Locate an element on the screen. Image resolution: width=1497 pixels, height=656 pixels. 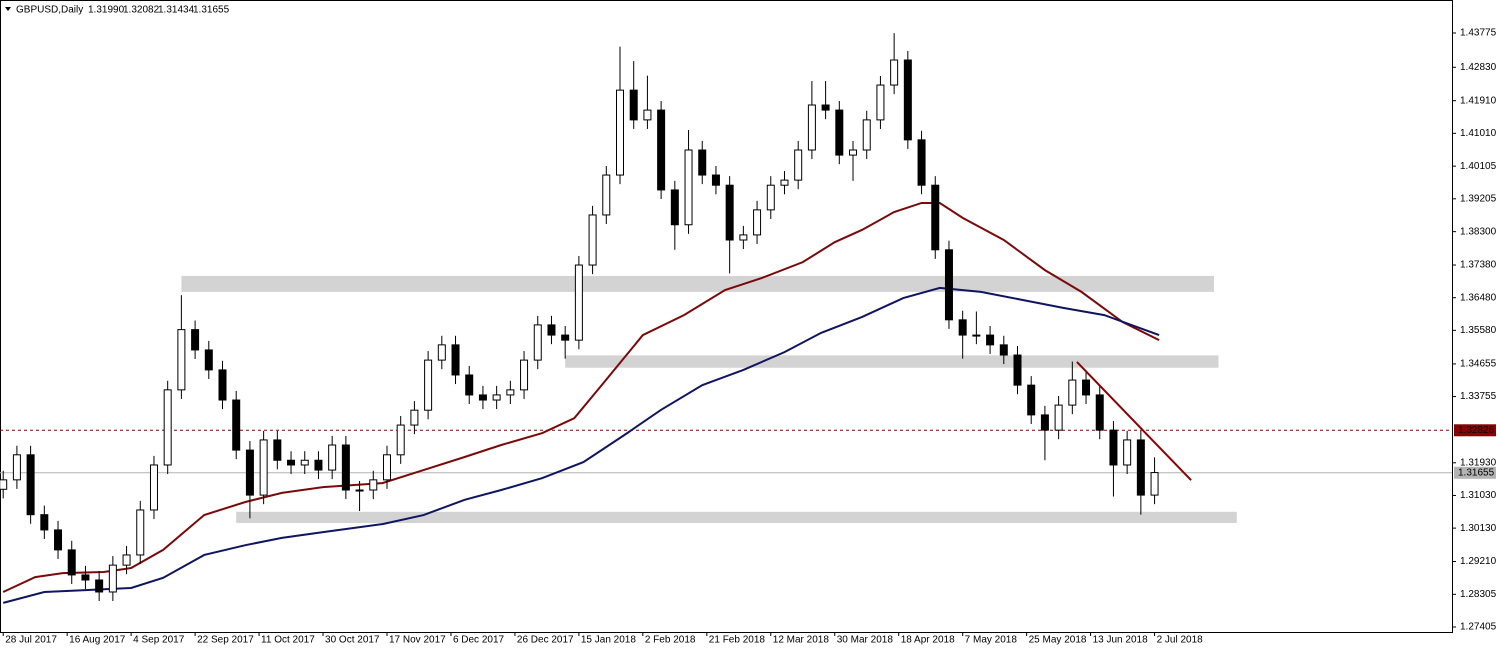
price-tag-label: 1.32826 is located at coordinates (1476, 430).